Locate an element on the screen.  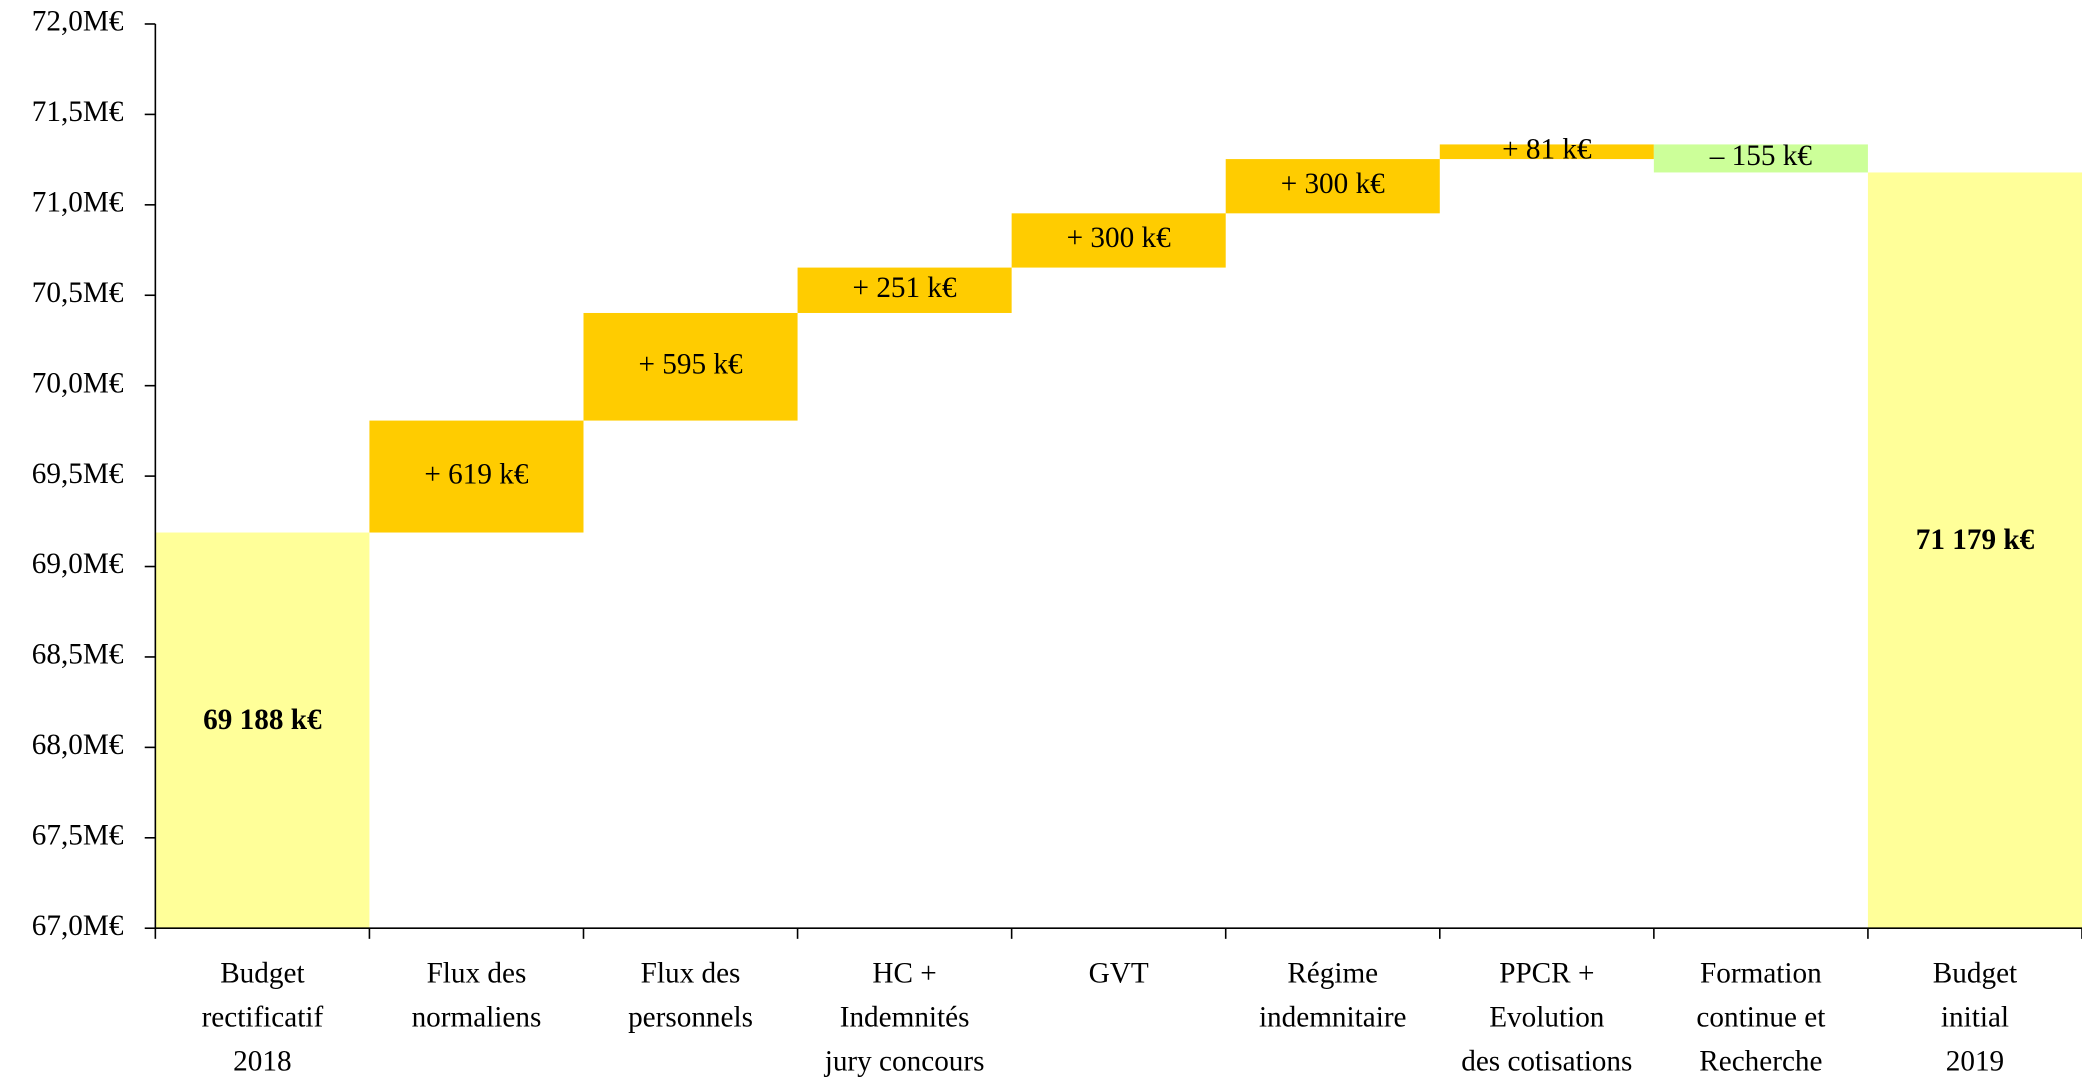
x-tick-label: normaliens is located at coordinates (477, 1018).